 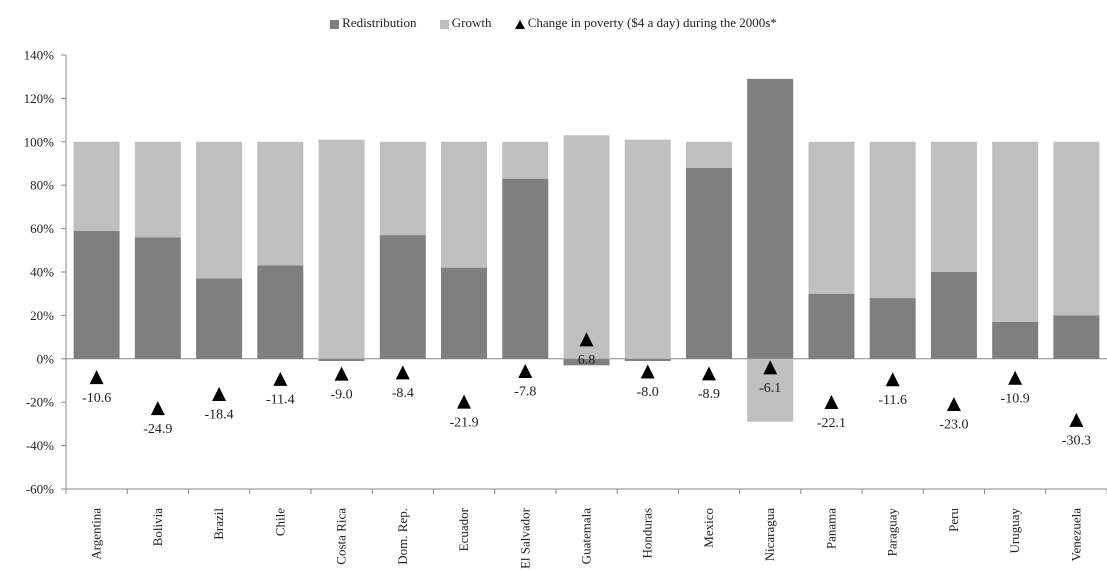 I want to click on x-tick-label: Dom. Rep., so click(x=402, y=536).